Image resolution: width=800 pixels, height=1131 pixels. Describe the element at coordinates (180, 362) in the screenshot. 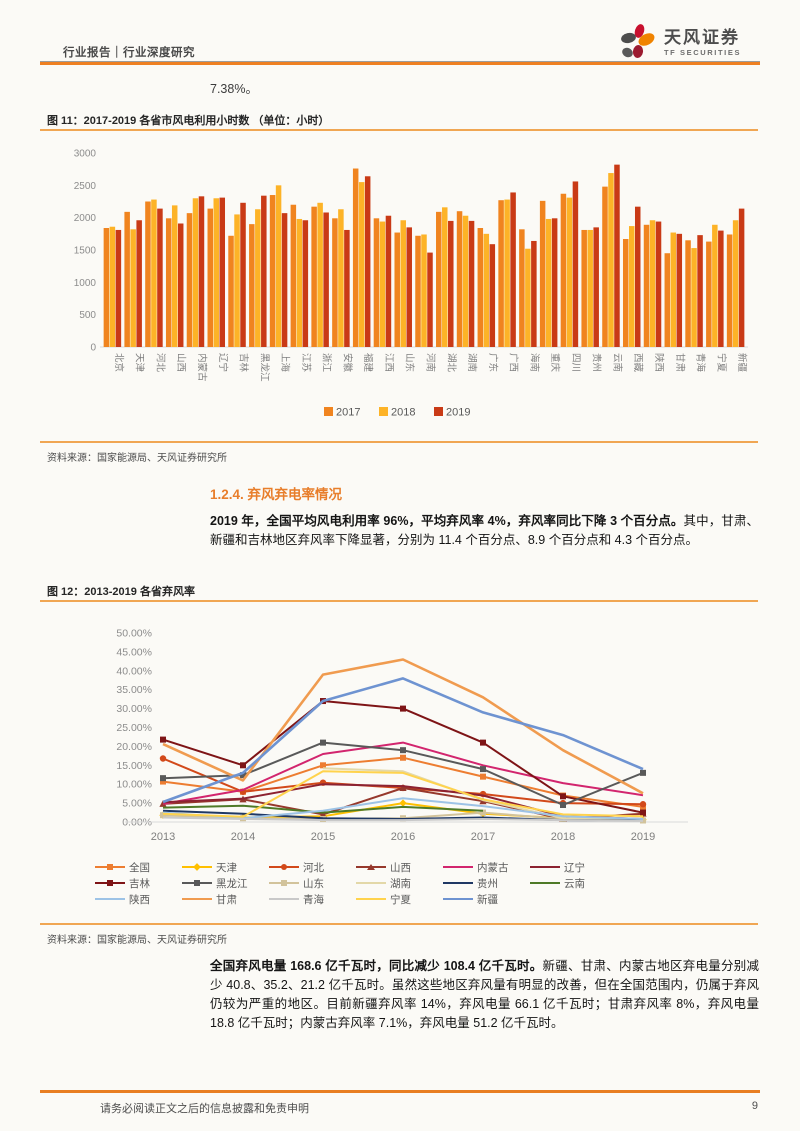

I see `svg-text: 山西` at that location.